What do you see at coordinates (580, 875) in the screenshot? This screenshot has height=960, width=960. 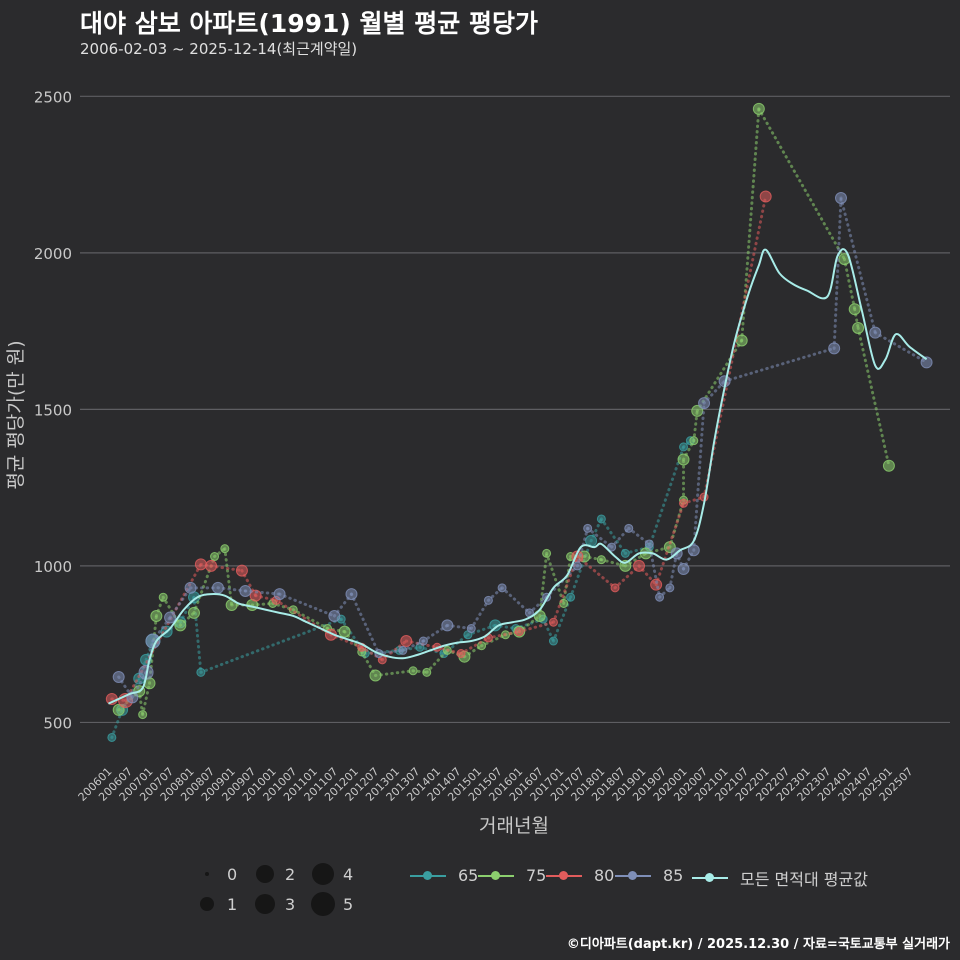 I see `series-legend-item: 80` at bounding box center [580, 875].